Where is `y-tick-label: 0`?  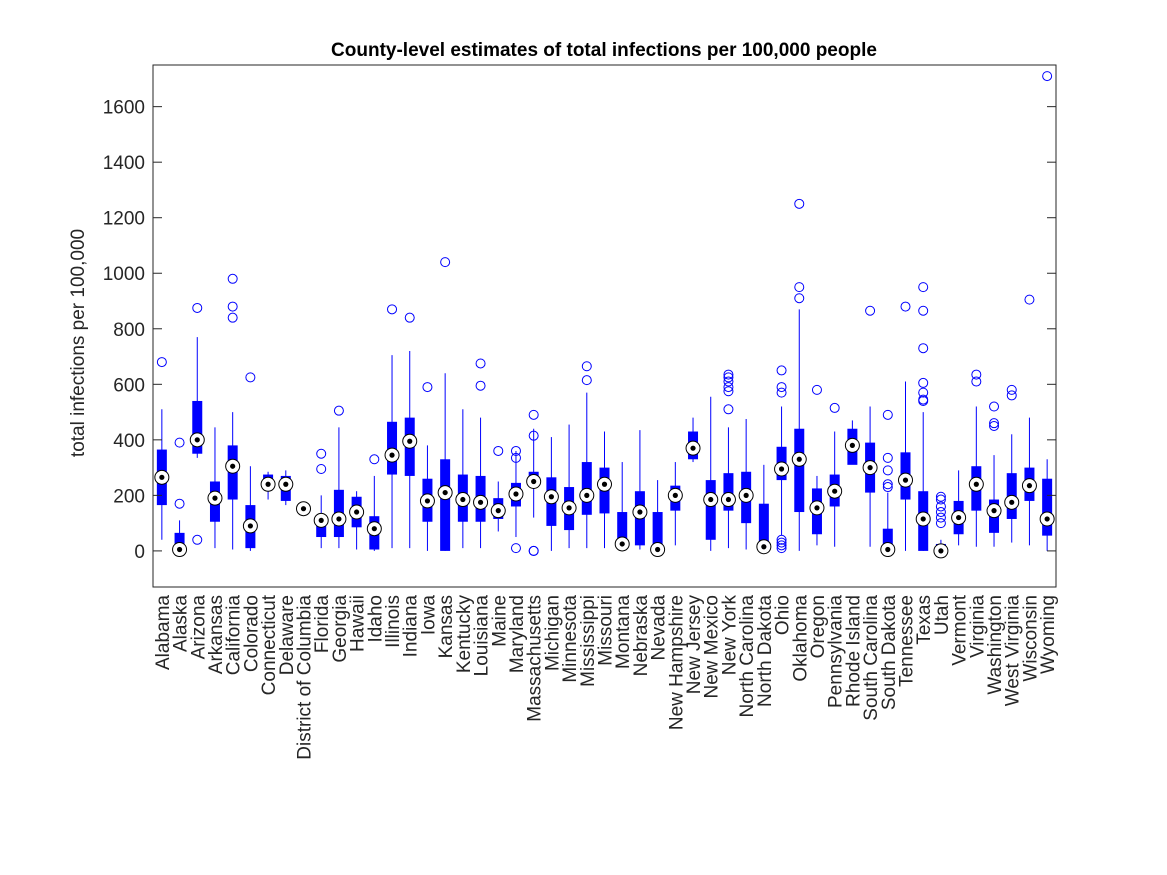
y-tick-label: 0 is located at coordinates (139, 552).